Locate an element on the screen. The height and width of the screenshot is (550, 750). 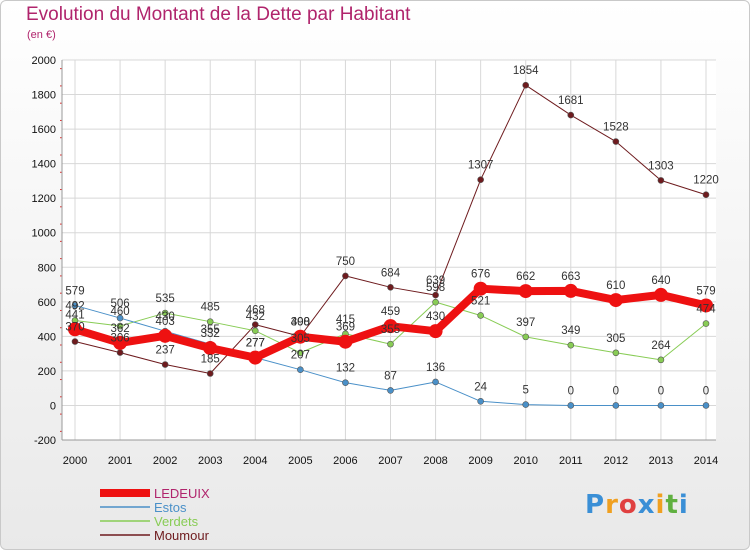
y-tick-label: -200 is located at coordinates (45, 441).